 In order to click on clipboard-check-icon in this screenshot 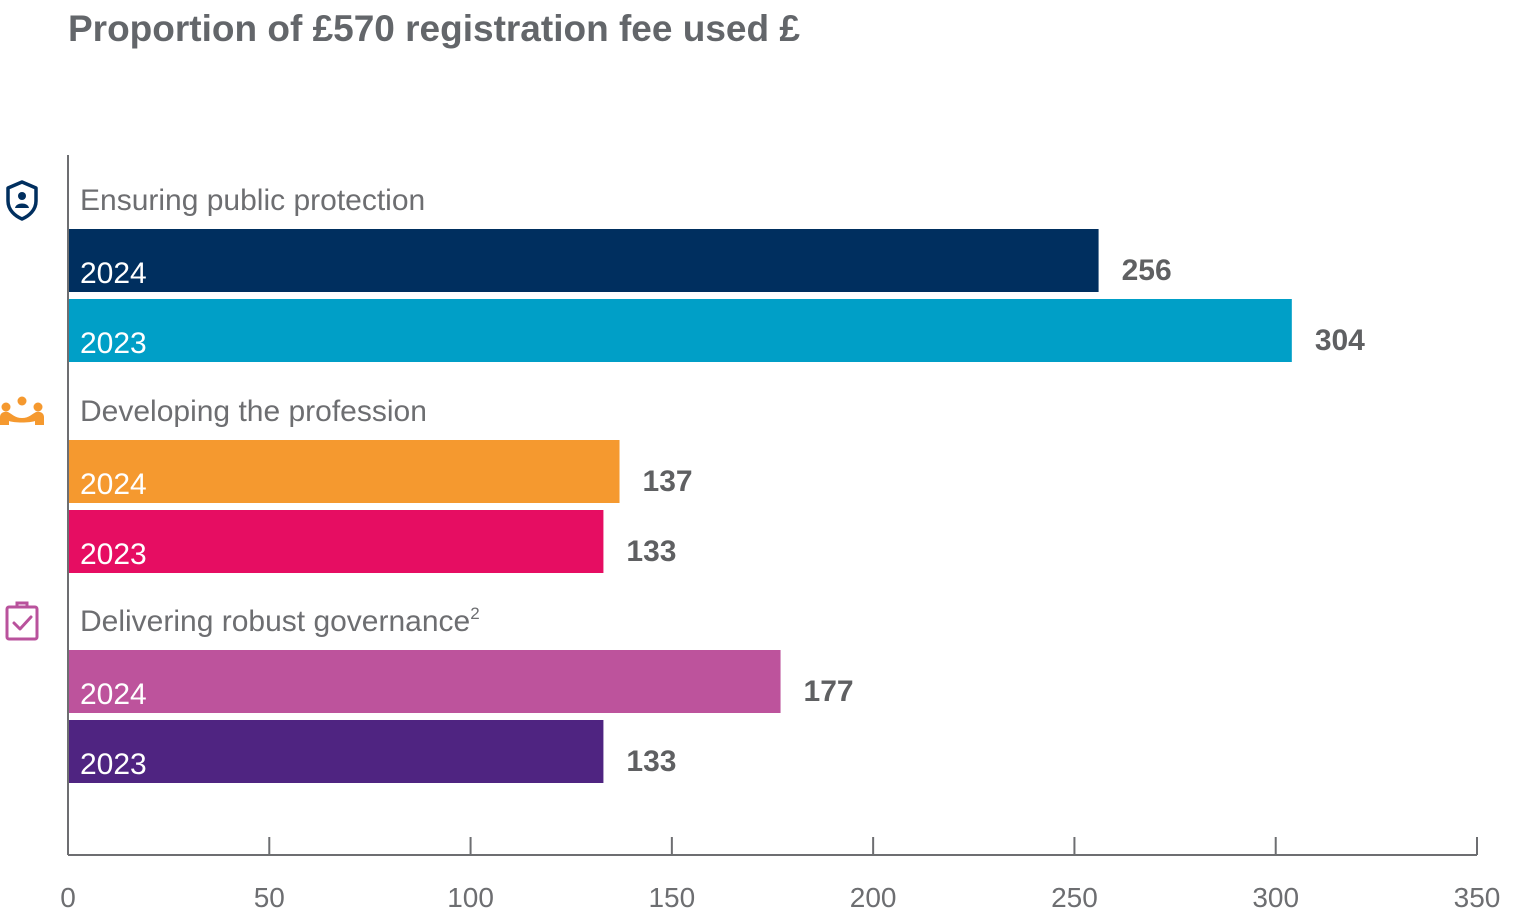, I will do `click(22, 621)`.